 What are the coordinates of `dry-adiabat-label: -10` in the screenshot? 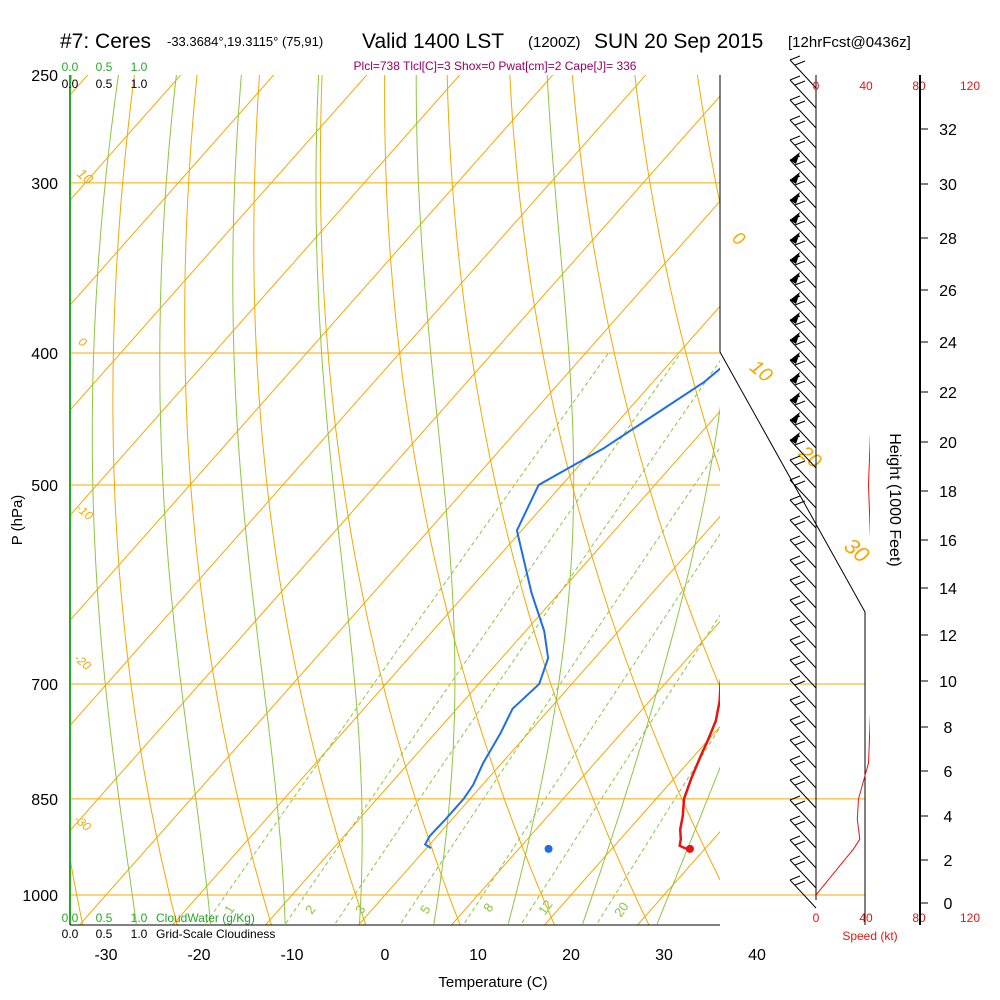 It's located at (84, 512).